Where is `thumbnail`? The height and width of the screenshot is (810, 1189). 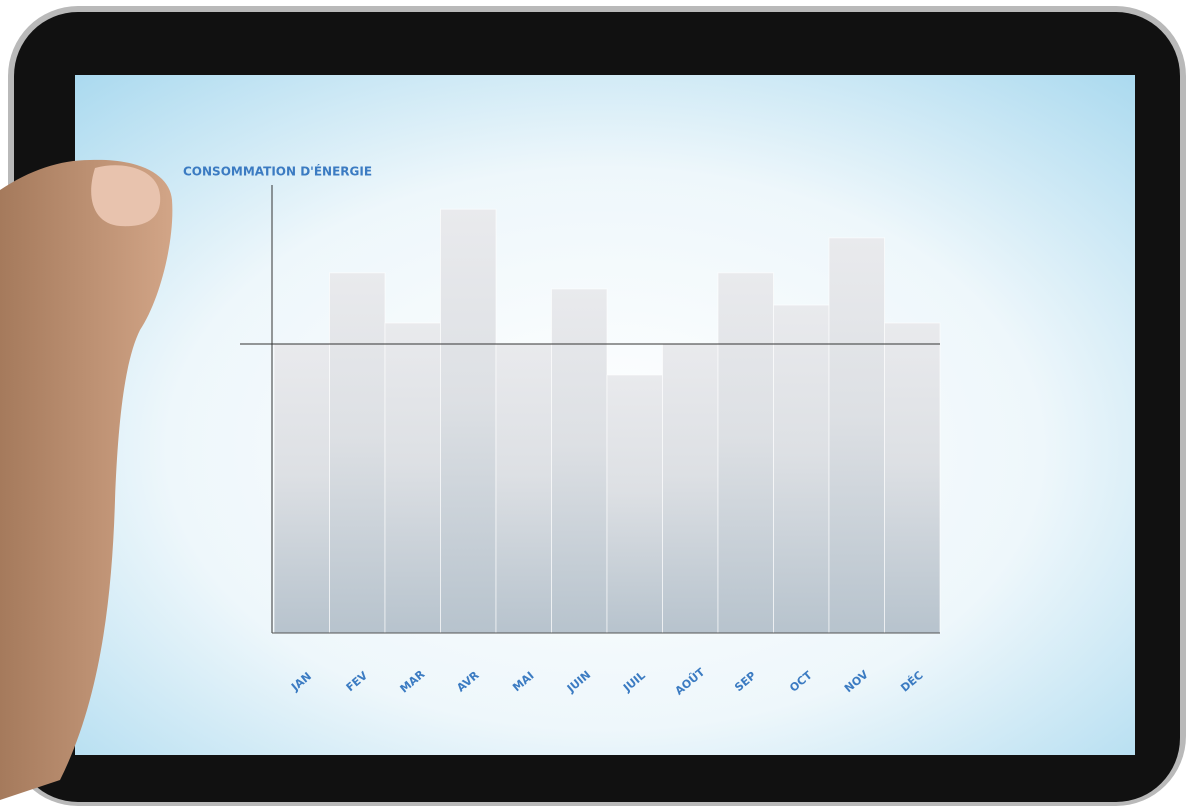
thumbnail is located at coordinates (126, 196).